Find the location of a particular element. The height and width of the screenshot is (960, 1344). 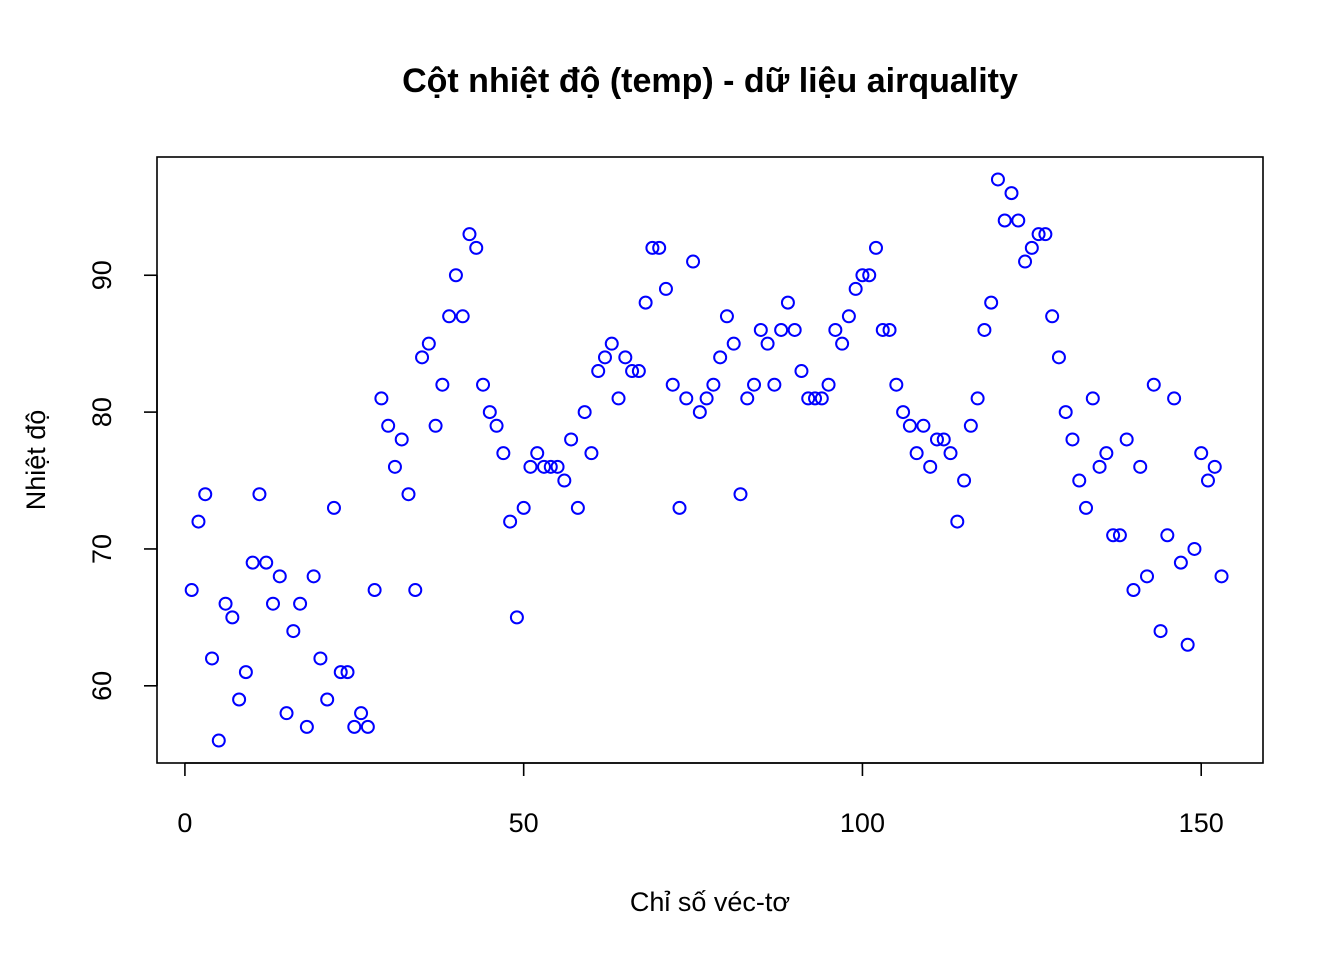

x-tick-label: 0 is located at coordinates (184, 823).